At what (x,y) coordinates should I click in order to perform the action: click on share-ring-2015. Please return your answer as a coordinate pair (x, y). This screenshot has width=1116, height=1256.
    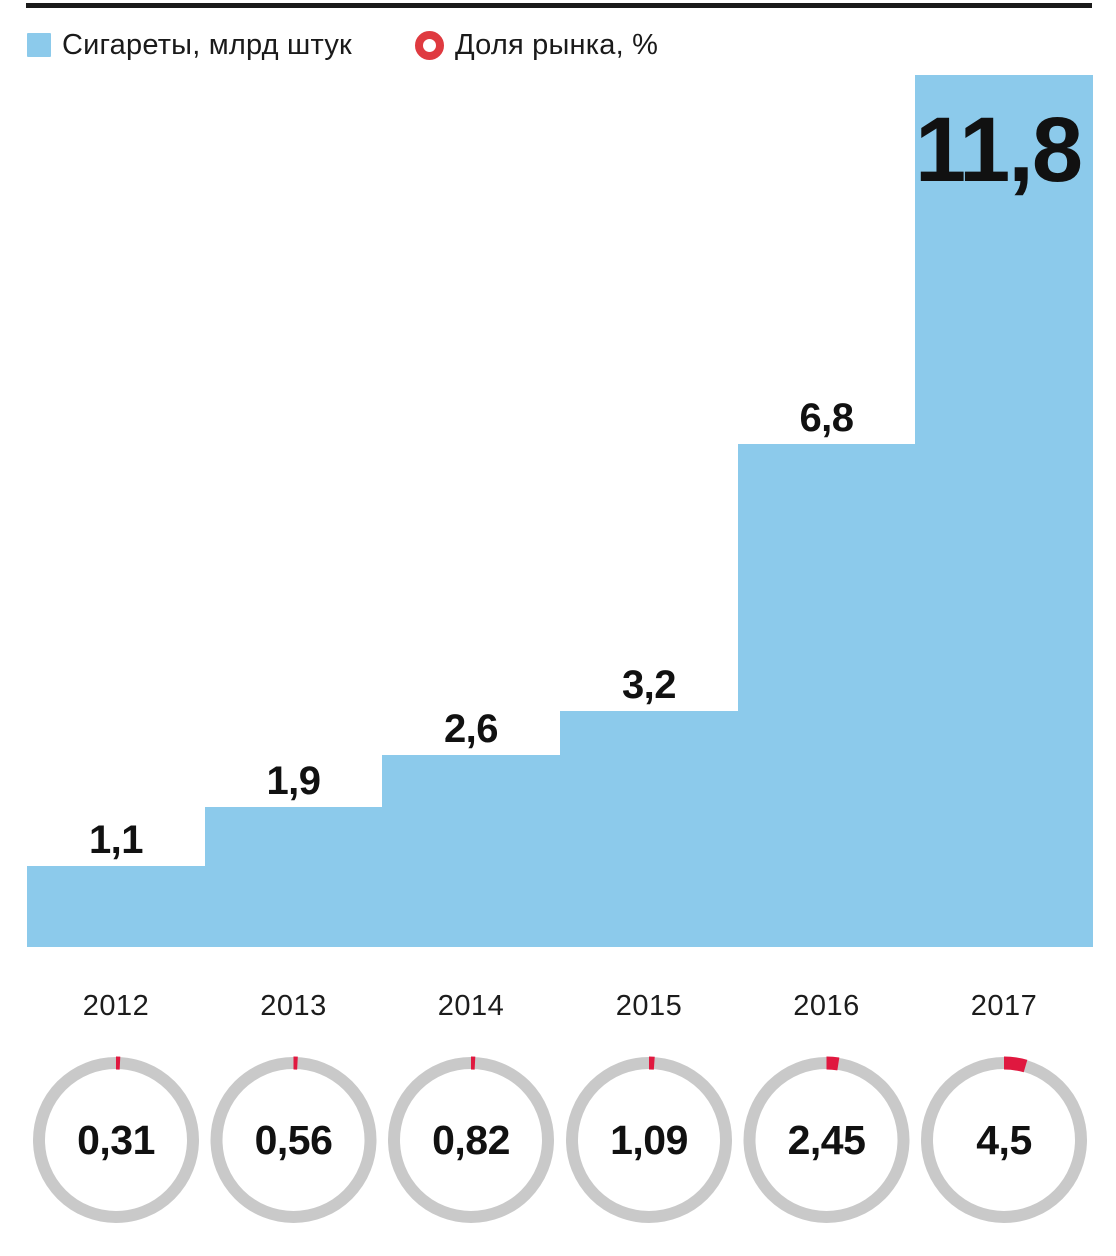
    Looking at the image, I should click on (649, 1140).